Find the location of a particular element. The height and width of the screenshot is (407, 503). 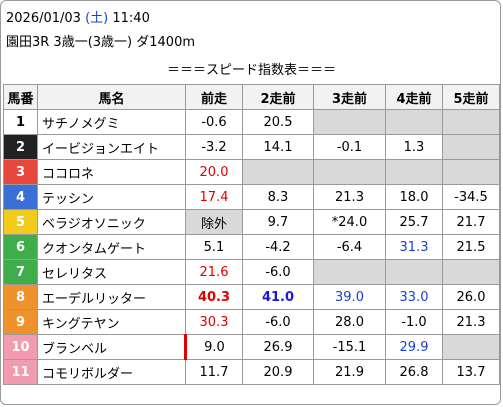

horse-row: 9 キングテヤン 30.3 -6.0 28.0 -1.0 21.3 is located at coordinates (251, 322).